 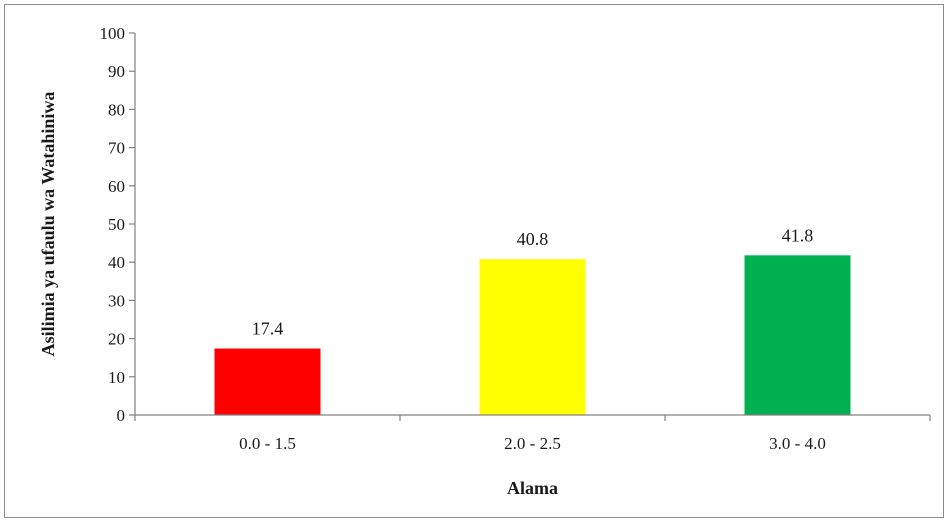 I want to click on y-tick-label: 0, so click(x=121, y=415).